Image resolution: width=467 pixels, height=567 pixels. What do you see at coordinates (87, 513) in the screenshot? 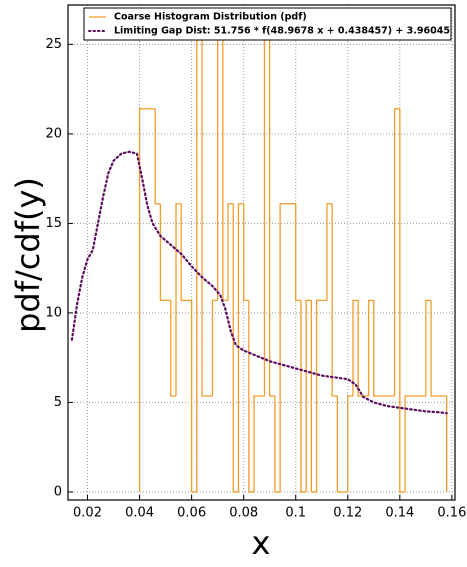
I see `x-tick-label: 0.02` at bounding box center [87, 513].